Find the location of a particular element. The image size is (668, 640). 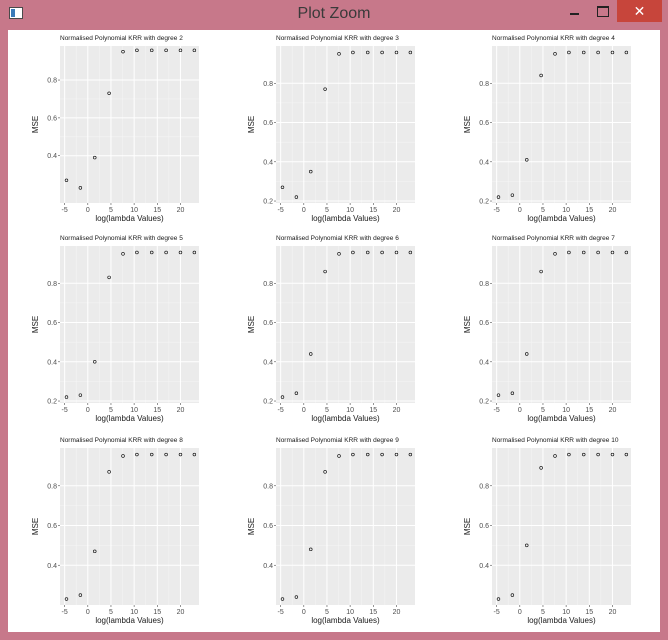

maximize-button is located at coordinates (602, 11).